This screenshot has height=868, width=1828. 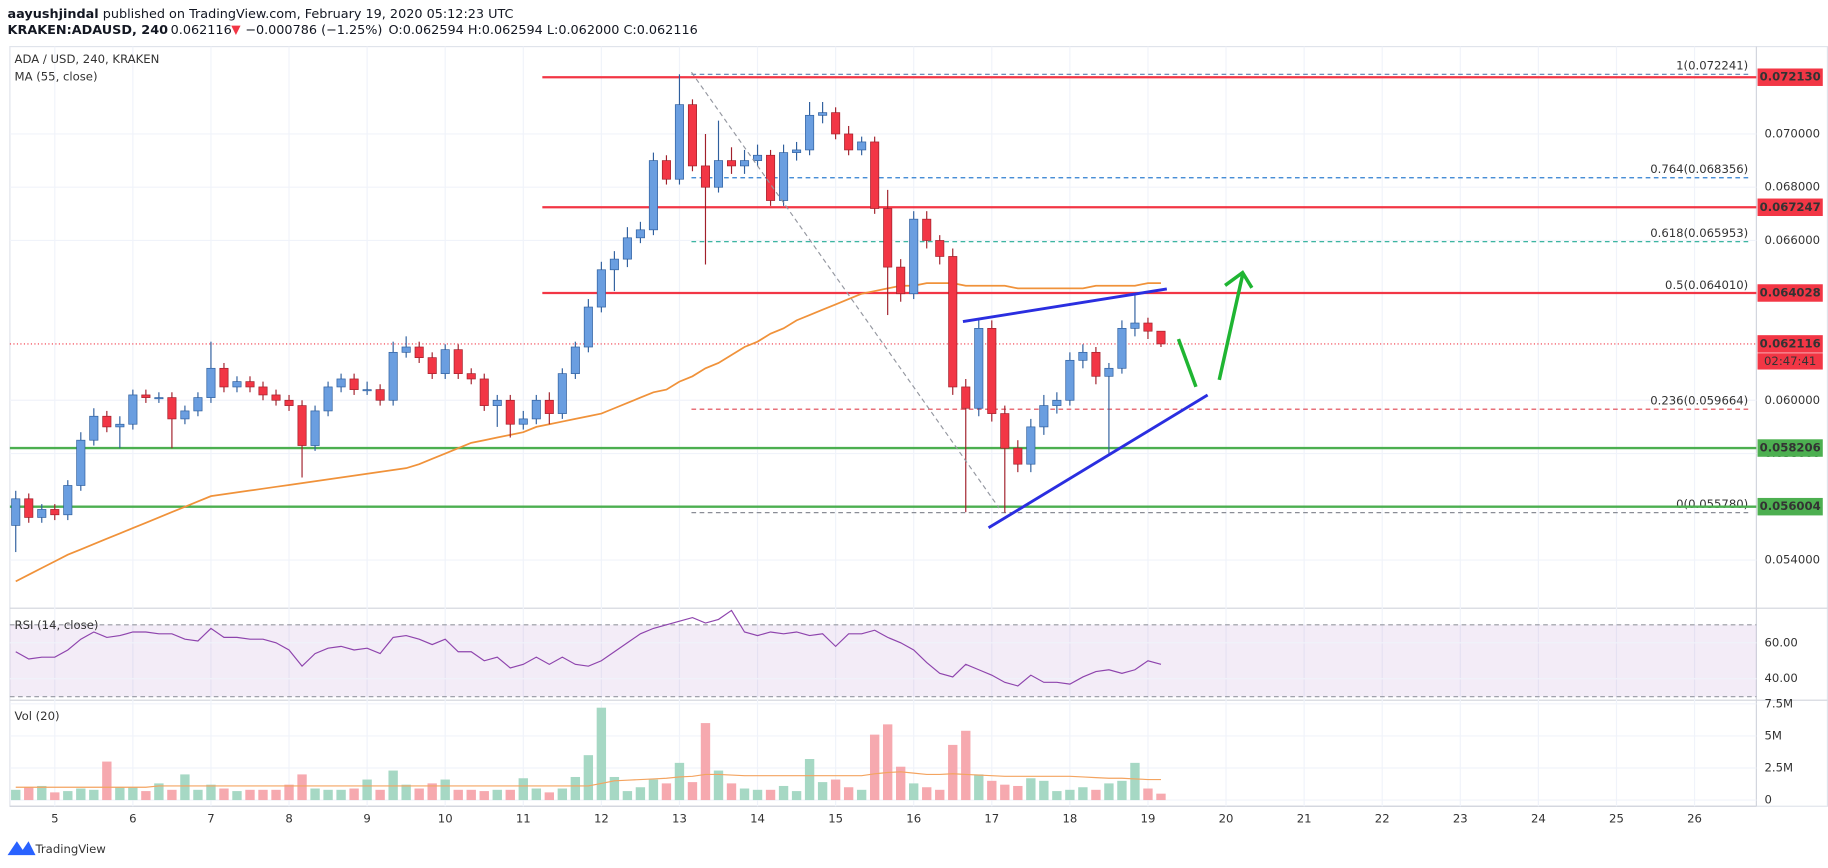 What do you see at coordinates (601, 819) in the screenshot?
I see `x-tick-label: 12` at bounding box center [601, 819].